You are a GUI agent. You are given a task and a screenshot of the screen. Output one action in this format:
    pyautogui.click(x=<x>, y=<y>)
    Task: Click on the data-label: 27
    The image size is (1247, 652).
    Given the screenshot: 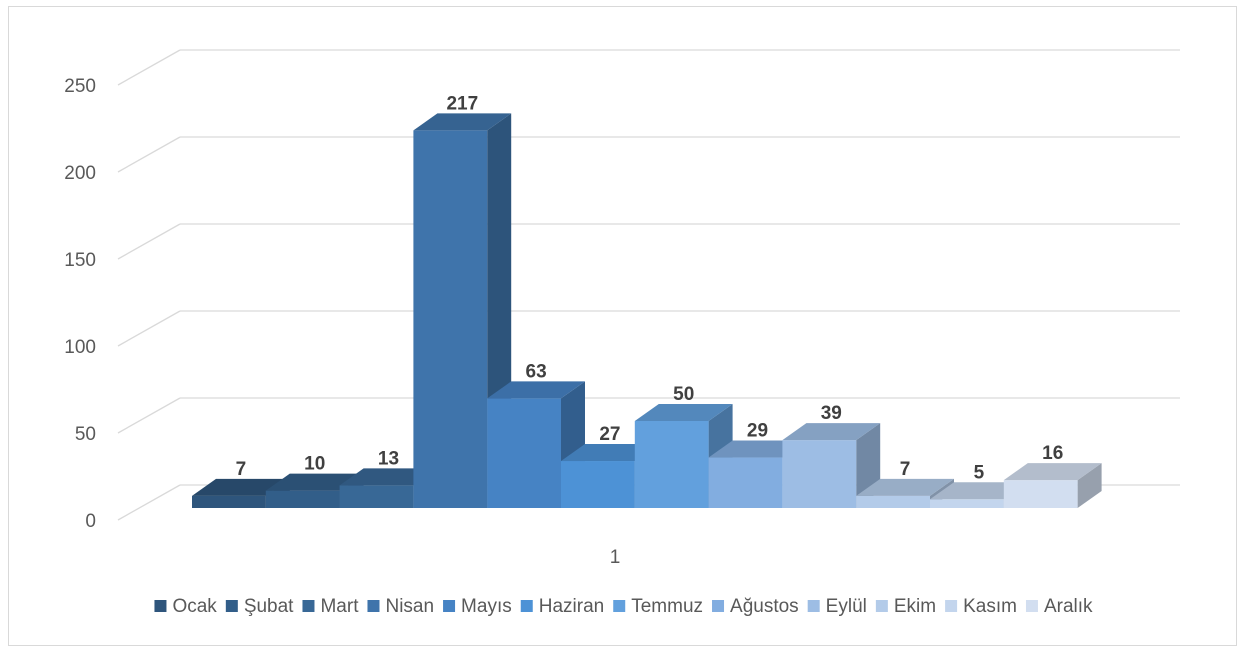 What is the action you would take?
    pyautogui.click(x=609, y=434)
    